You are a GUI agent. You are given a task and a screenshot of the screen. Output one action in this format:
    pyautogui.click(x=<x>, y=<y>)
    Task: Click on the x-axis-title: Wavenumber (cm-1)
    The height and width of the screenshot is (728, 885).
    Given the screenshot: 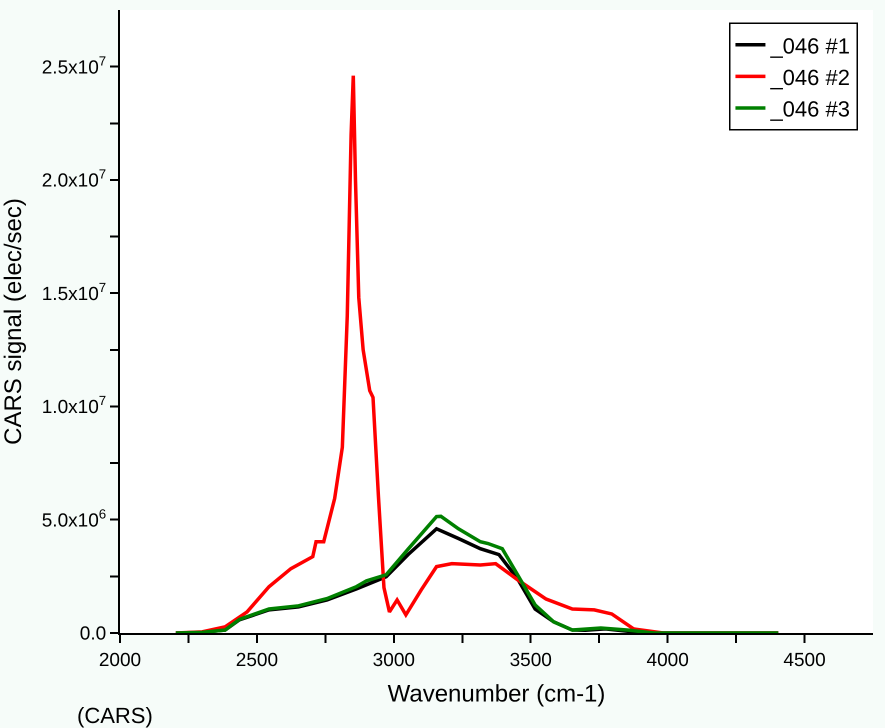 What is the action you would take?
    pyautogui.click(x=497, y=694)
    